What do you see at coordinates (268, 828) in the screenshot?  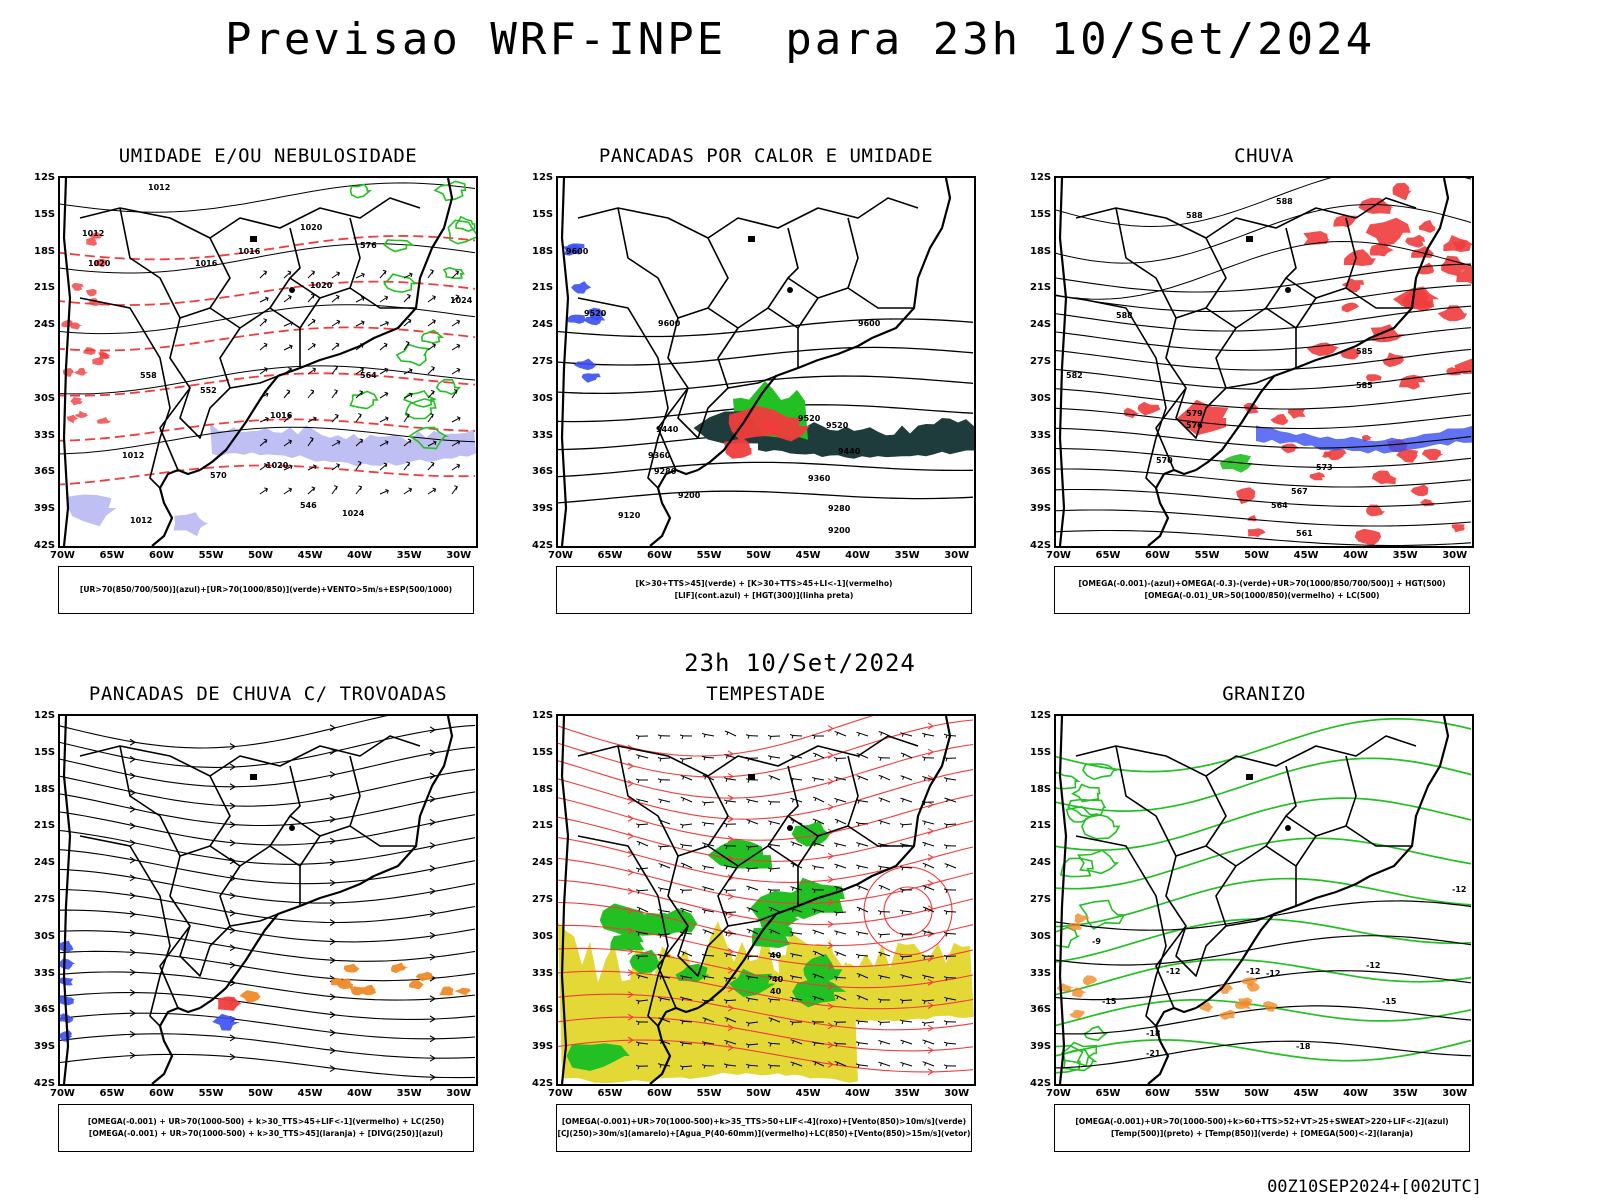 I see `streamline-250hpa` at bounding box center [268, 828].